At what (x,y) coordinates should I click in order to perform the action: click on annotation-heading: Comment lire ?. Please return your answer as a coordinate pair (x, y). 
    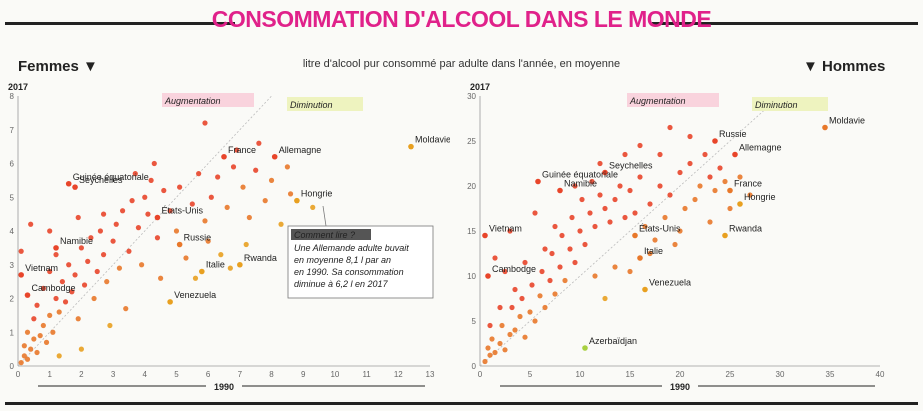
    Looking at the image, I should click on (324, 235).